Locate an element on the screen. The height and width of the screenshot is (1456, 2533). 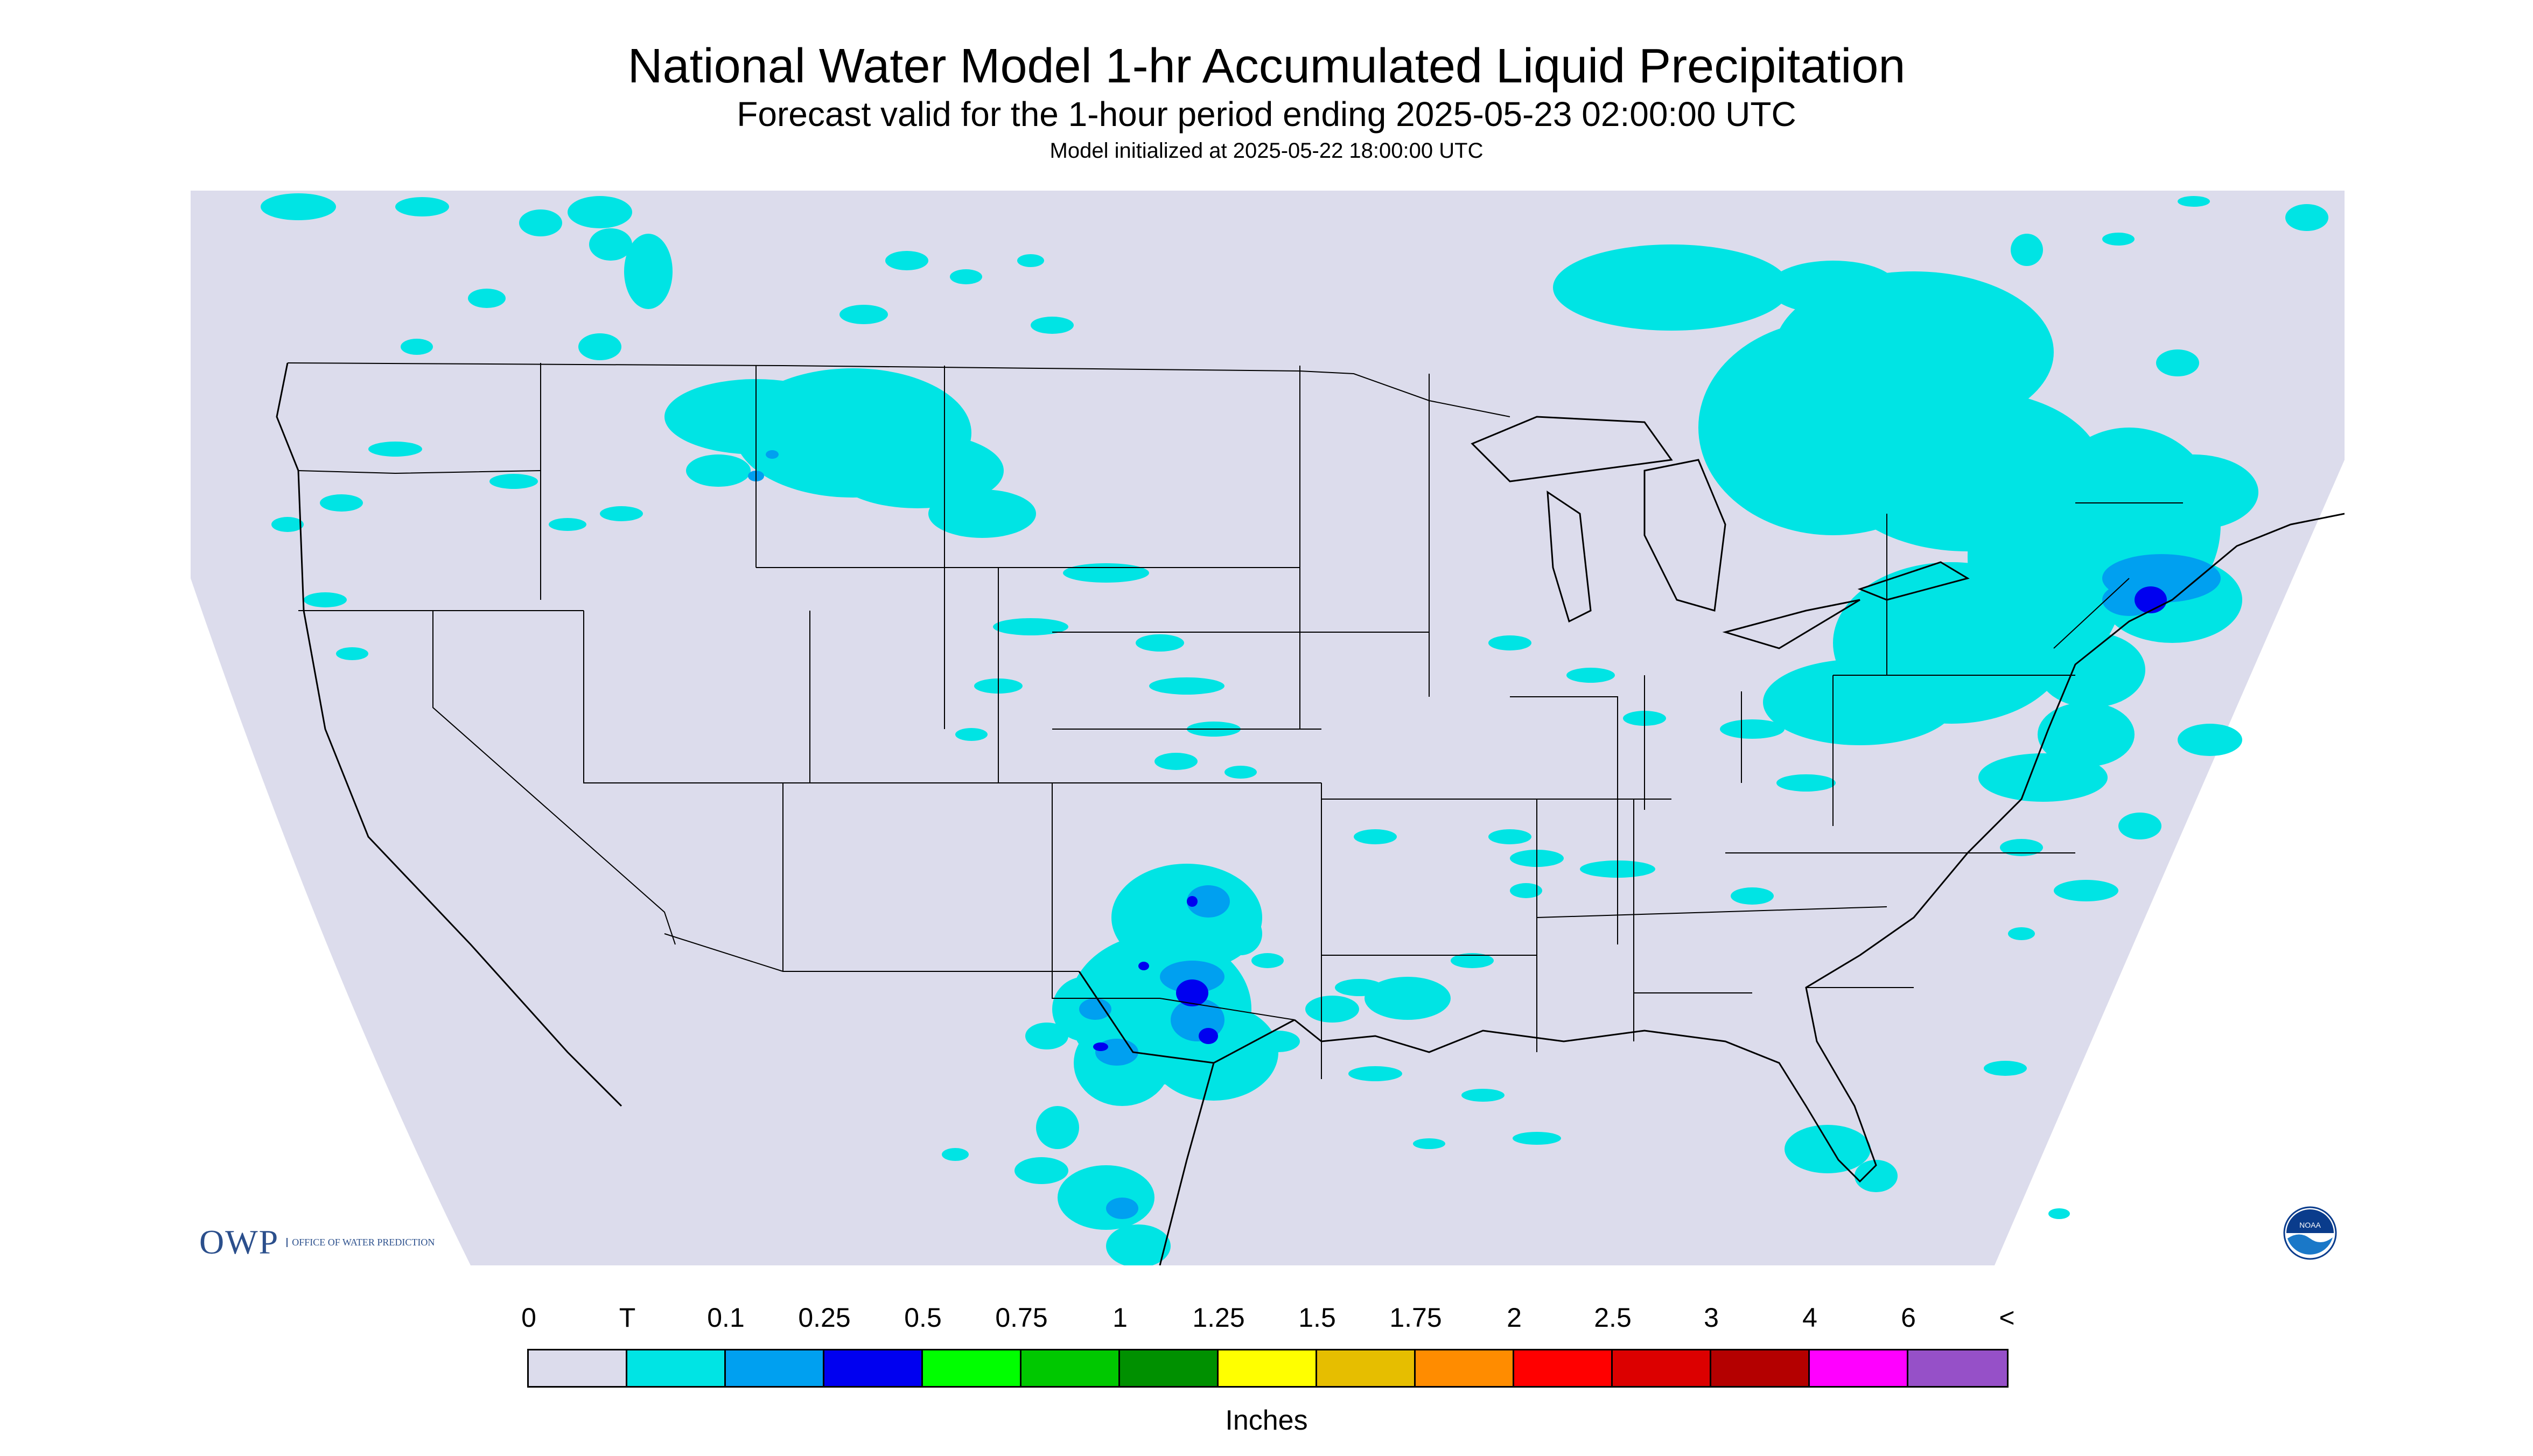
legend-label: 2.5 is located at coordinates (1613, 1318).